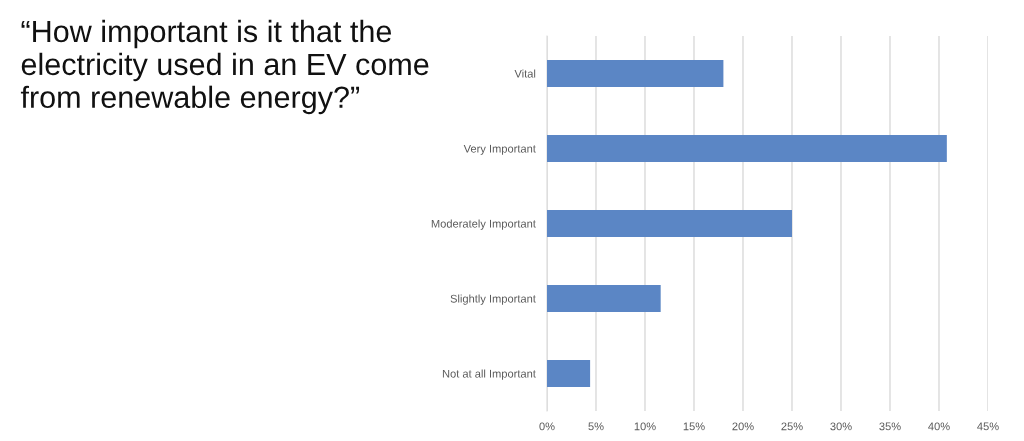  Describe the element at coordinates (224, 67) in the screenshot. I see `text: “How important is it that the electricity used in an EV come from renewable energy?”` at that location.